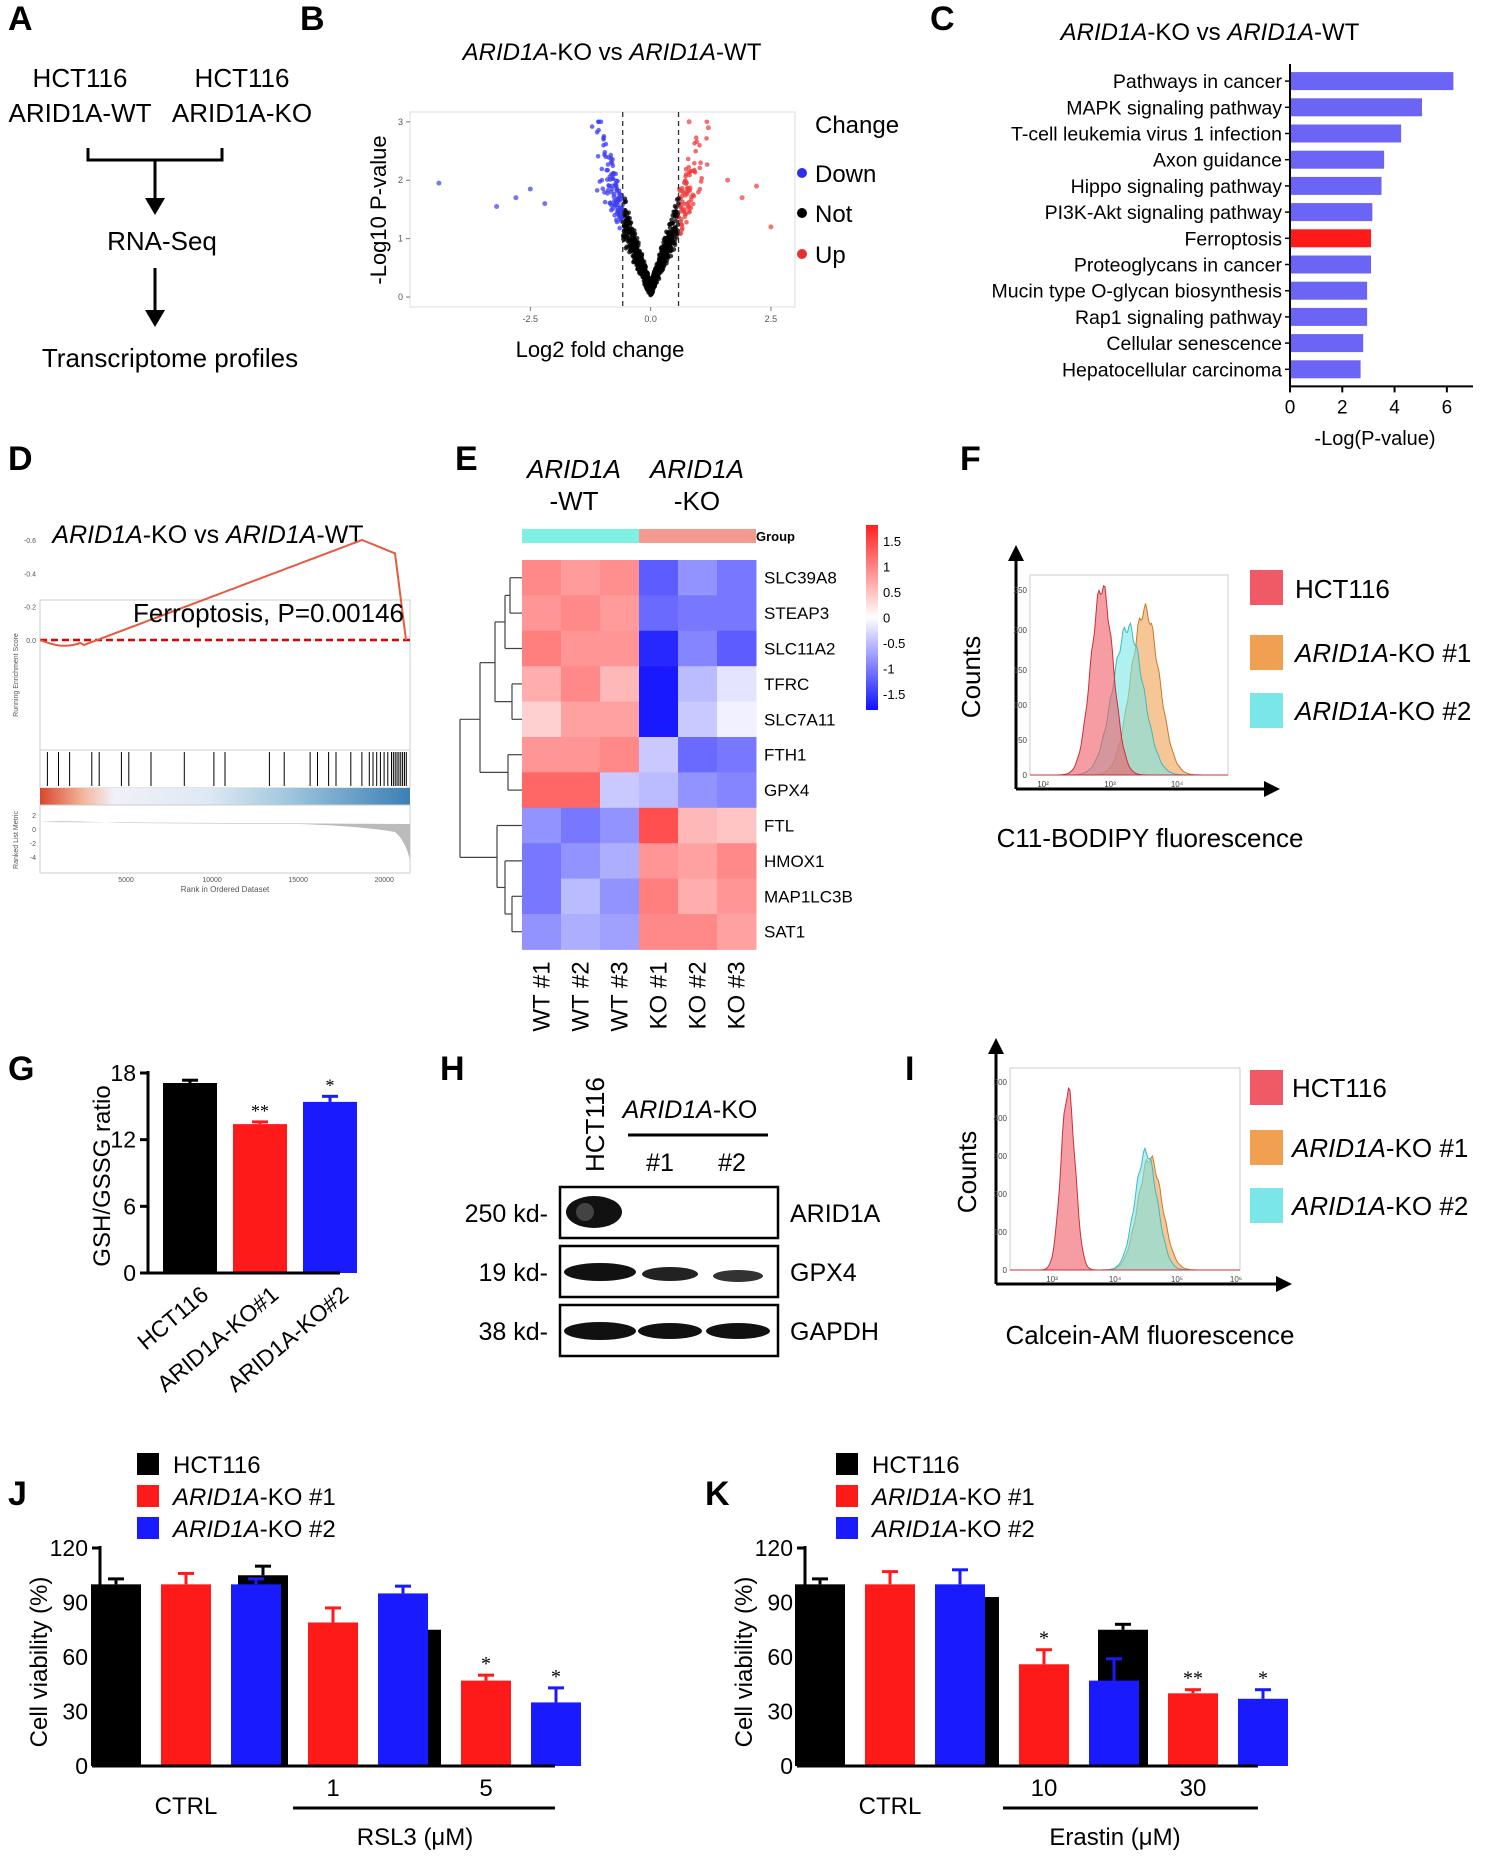 The width and height of the screenshot is (1500, 1862). What do you see at coordinates (952, 1529) in the screenshot?
I see `viability-legend-label: ARID1A-KO #2` at bounding box center [952, 1529].